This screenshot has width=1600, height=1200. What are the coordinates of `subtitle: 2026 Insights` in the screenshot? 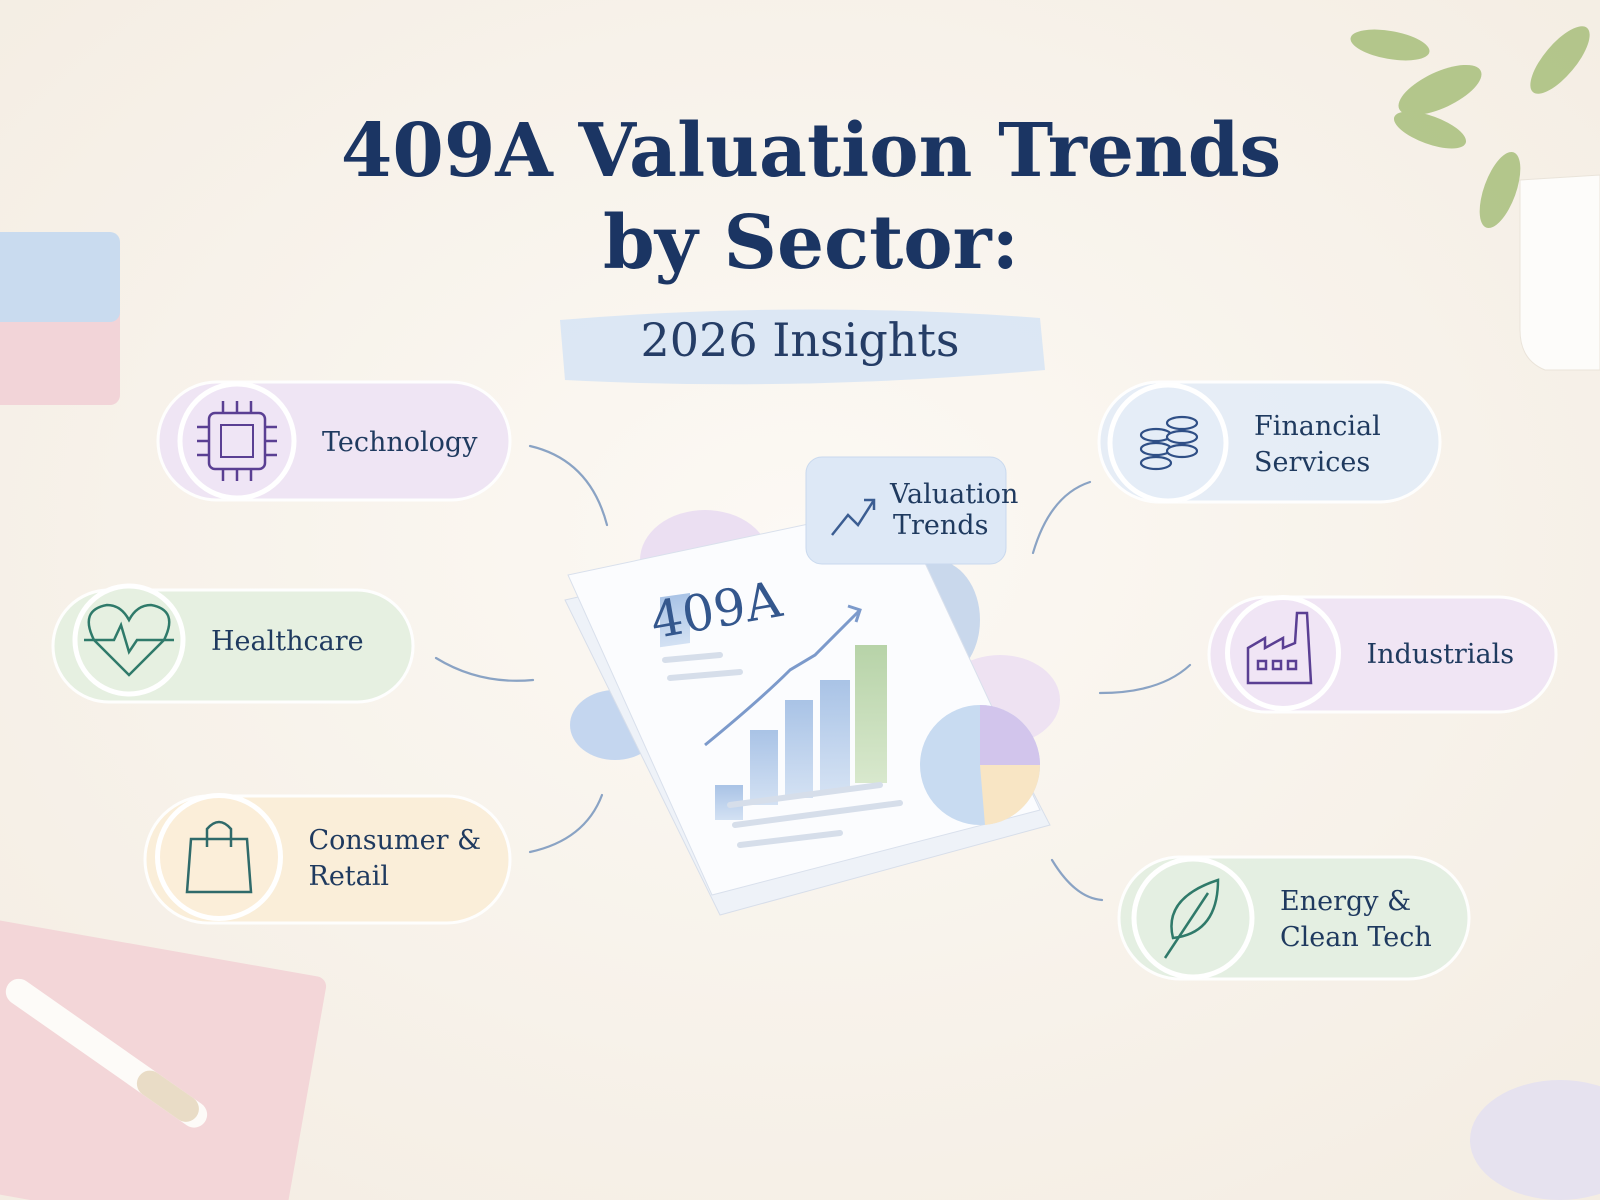 It's located at (800, 340).